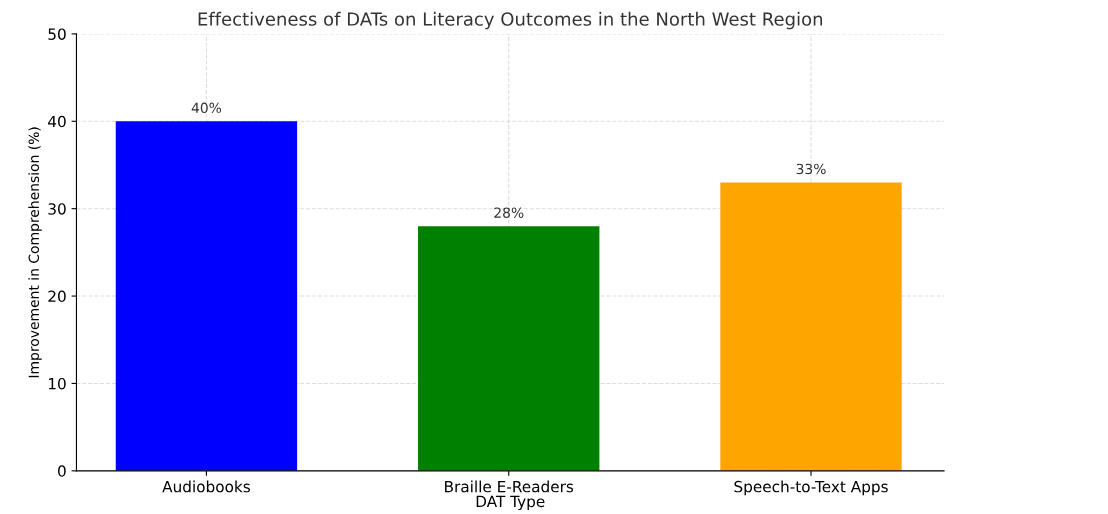 This screenshot has width=1108, height=514. Describe the element at coordinates (509, 212) in the screenshot. I see `data-label: 28%` at that location.